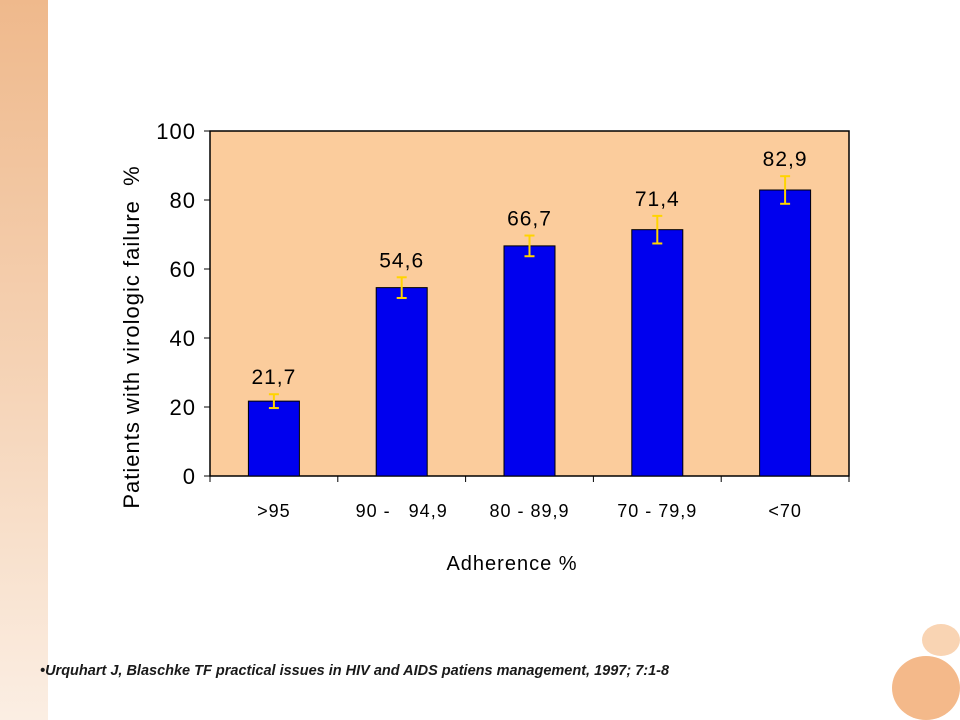  What do you see at coordinates (176, 131) in the screenshot?
I see `y-tick-label: 100` at bounding box center [176, 131].